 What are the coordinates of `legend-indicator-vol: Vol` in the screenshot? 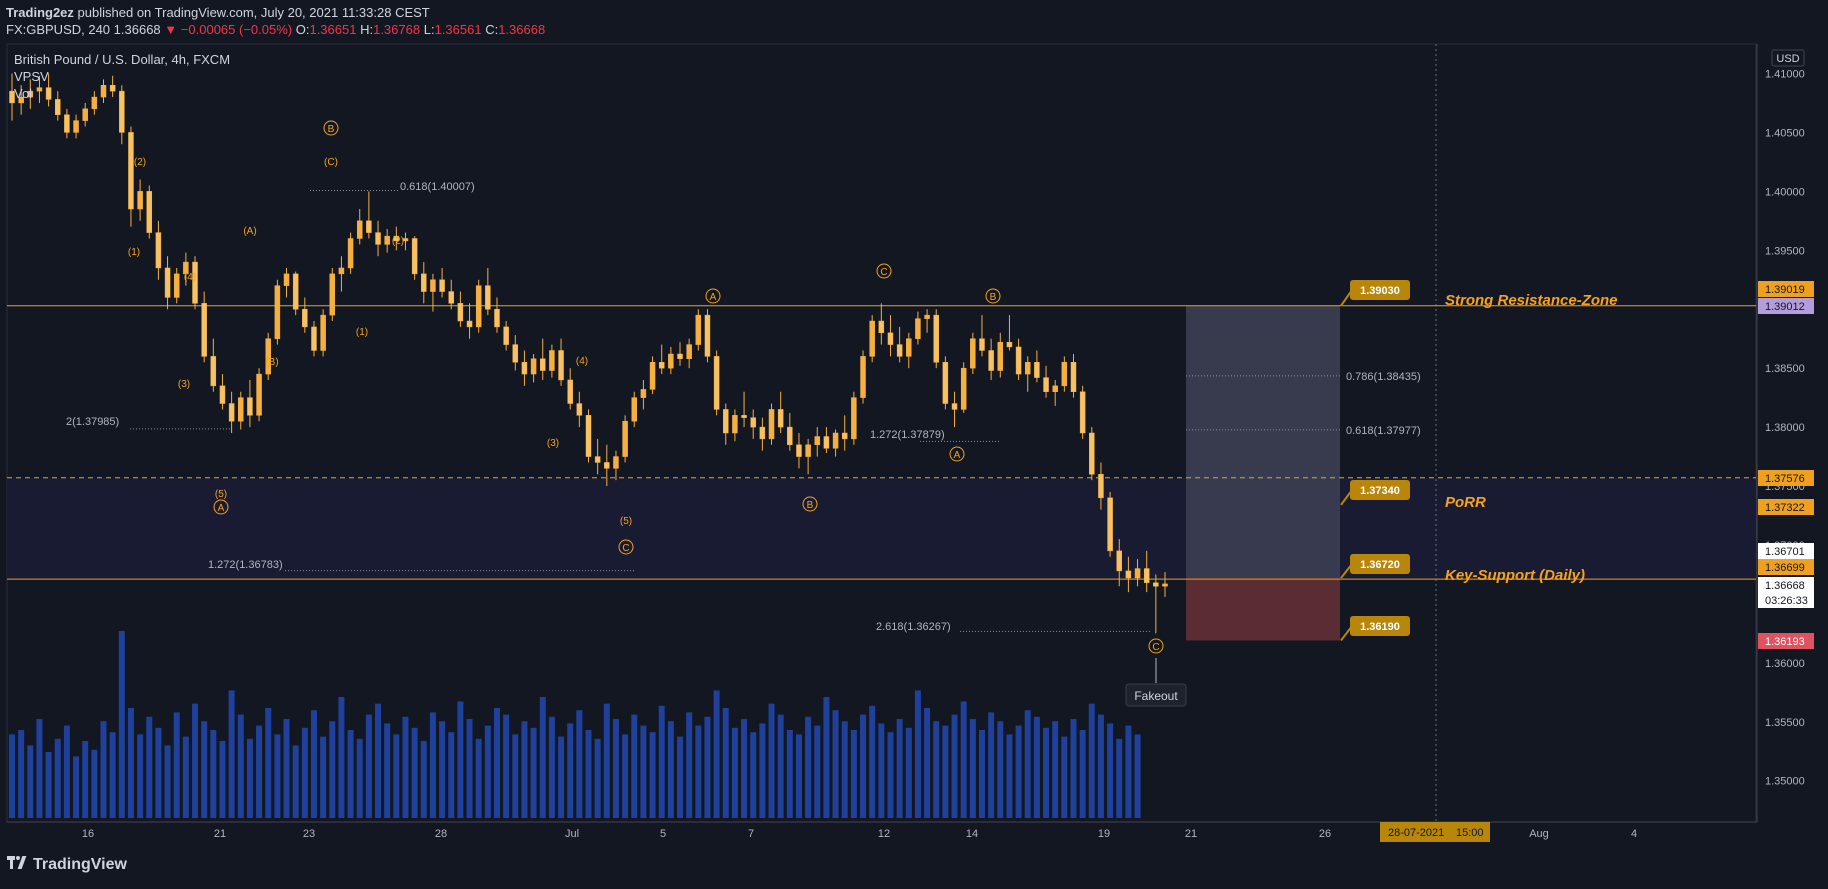 It's located at (23, 93).